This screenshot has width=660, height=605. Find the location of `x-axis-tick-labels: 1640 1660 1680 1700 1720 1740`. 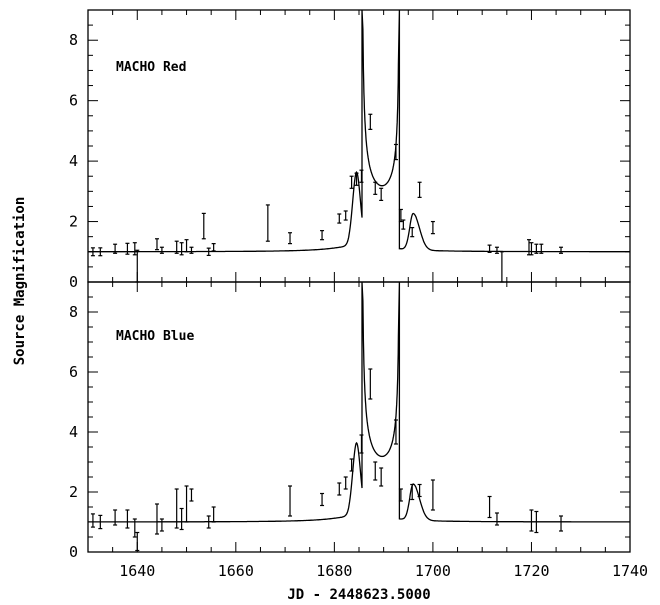

x-axis-tick-labels: 1640 1660 1680 1700 1720 1740 is located at coordinates (383, 571).